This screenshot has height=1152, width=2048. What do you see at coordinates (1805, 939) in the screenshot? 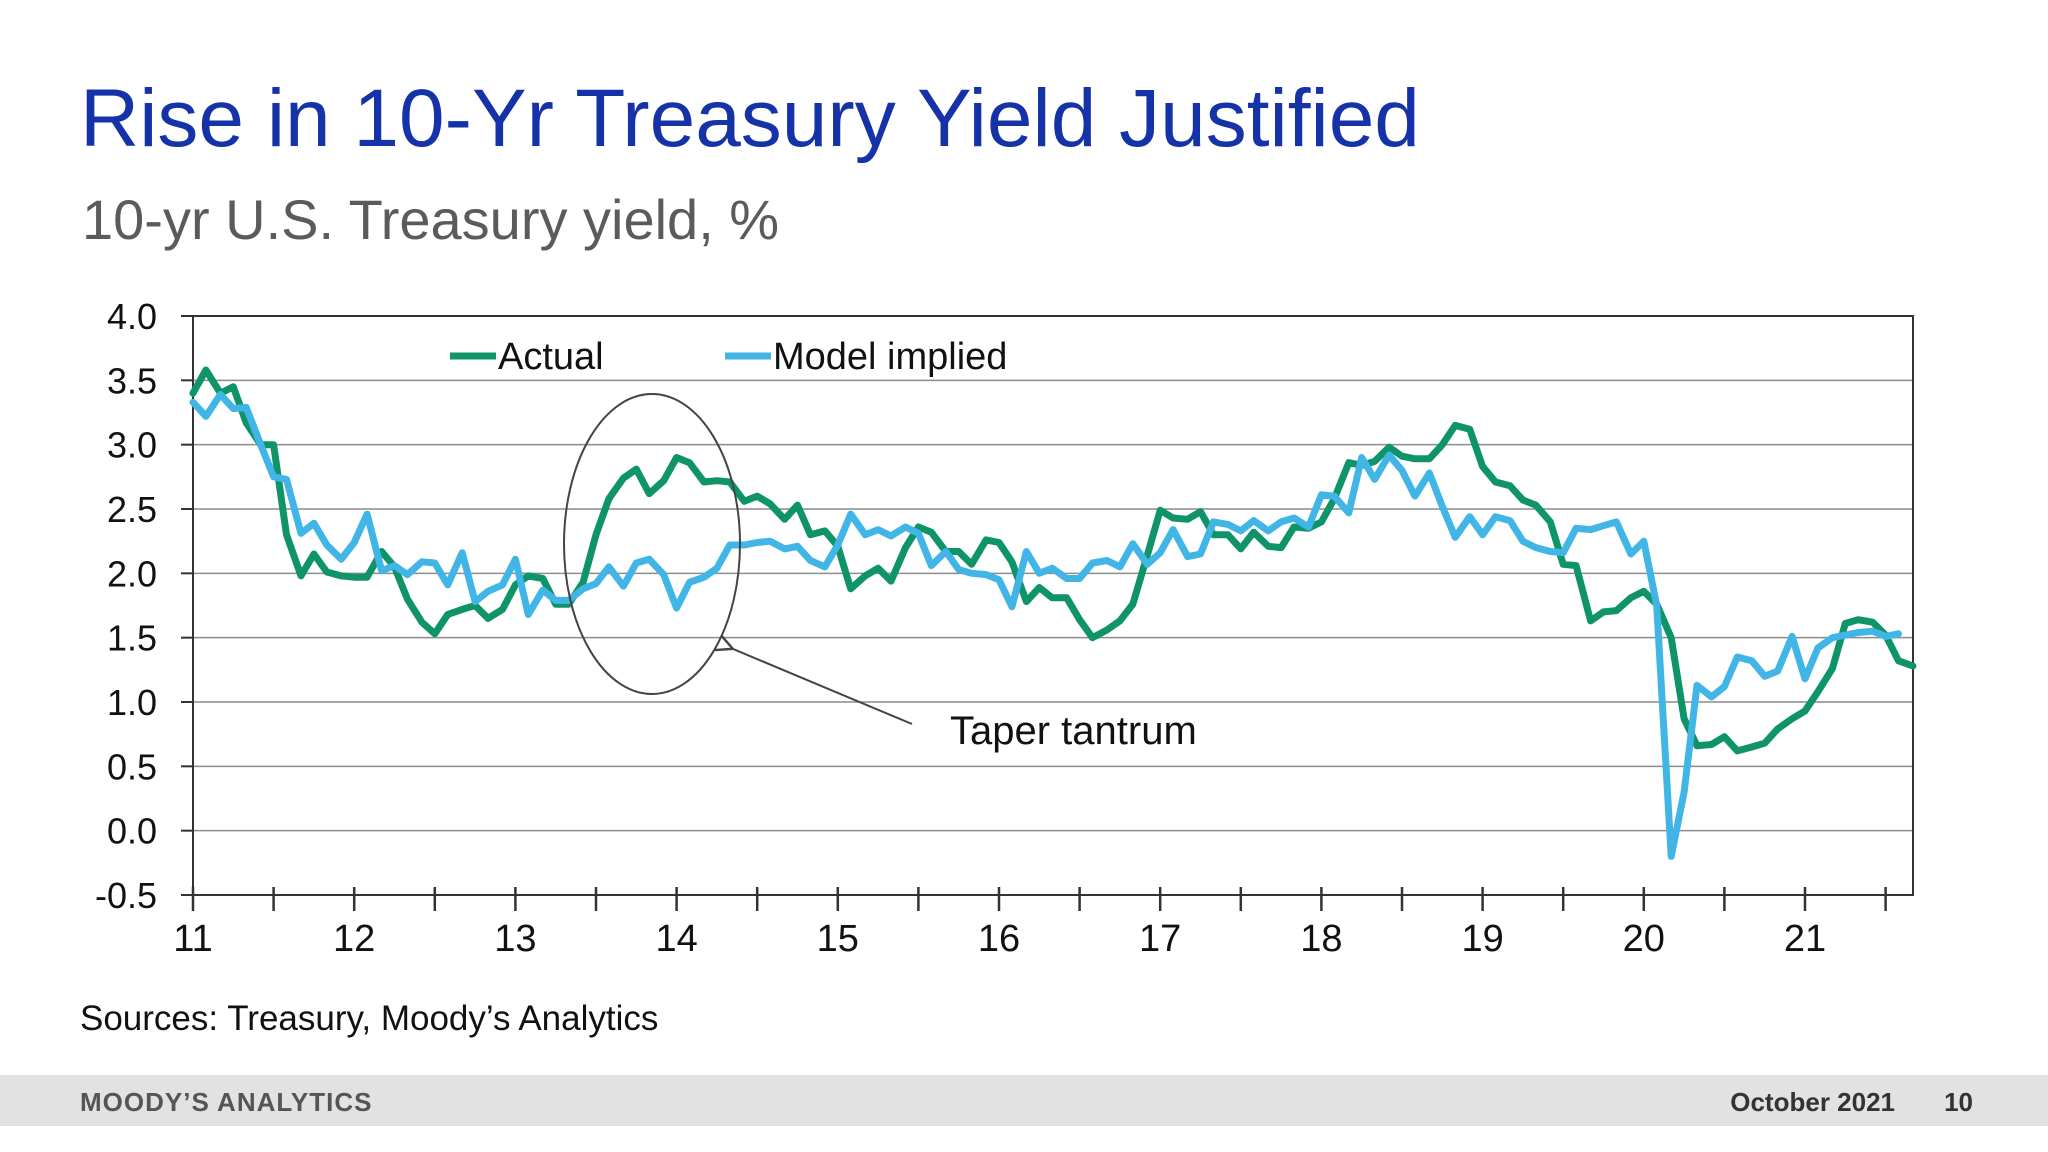
I see `x-tick-label: 21` at bounding box center [1805, 939].